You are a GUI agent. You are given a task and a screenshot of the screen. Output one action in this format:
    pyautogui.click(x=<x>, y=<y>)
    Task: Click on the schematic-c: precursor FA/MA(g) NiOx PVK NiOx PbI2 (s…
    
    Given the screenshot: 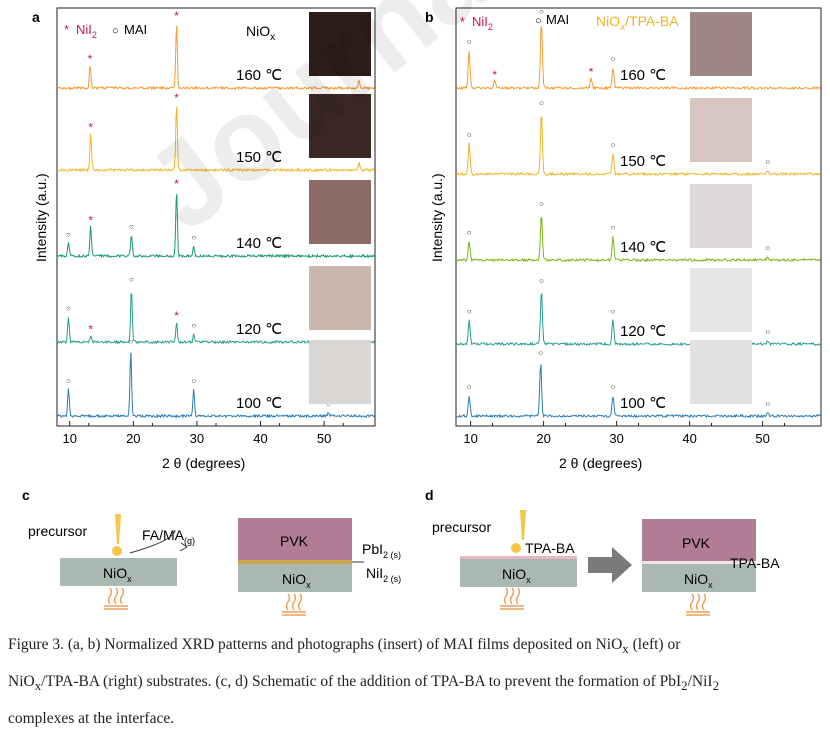 What is the action you would take?
    pyautogui.click(x=214, y=565)
    